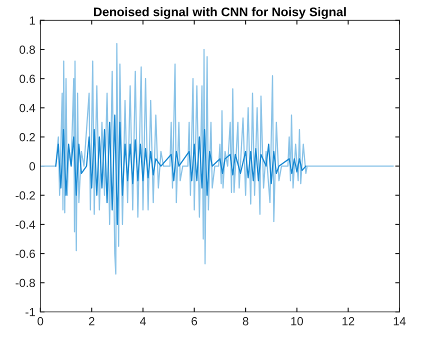 This screenshot has width=425, height=339. What do you see at coordinates (400, 321) in the screenshot?
I see `x-tick-label: 14` at bounding box center [400, 321].